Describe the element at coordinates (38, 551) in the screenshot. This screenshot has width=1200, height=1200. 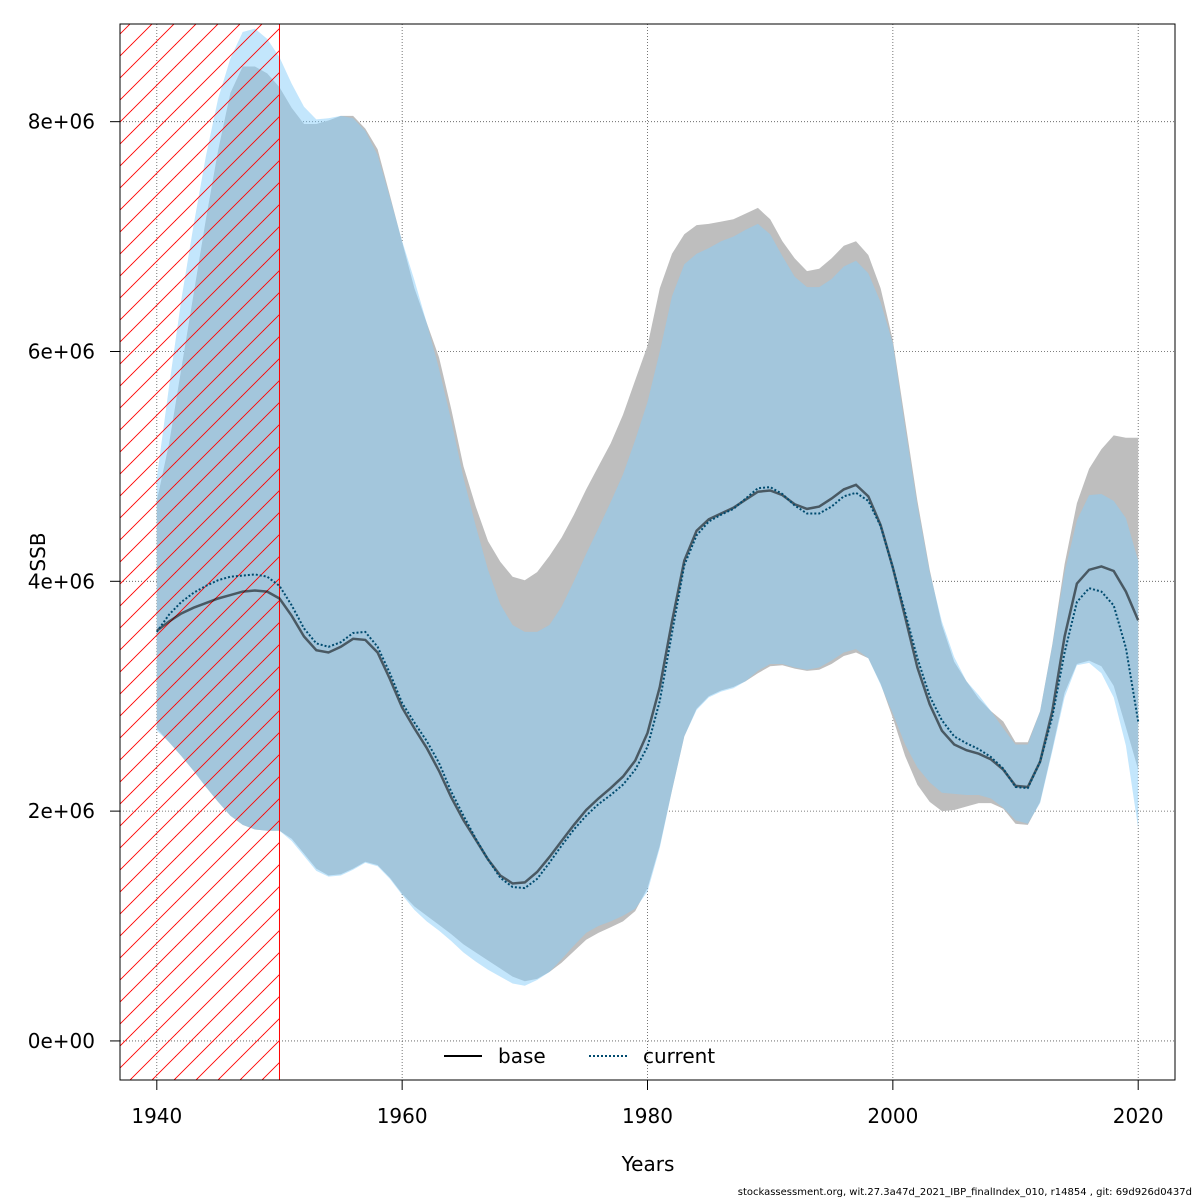
I see `y-axis-label: SSB` at that location.